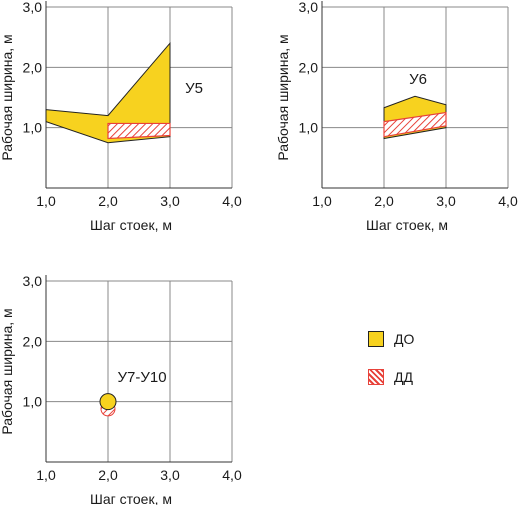 The height and width of the screenshot is (505, 523). I want to click on panel-label: У5, so click(194, 88).